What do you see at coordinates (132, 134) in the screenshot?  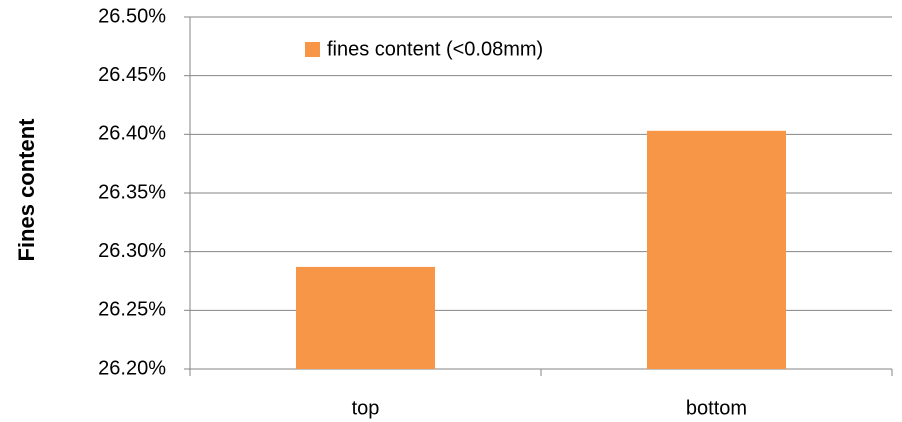 I see `y-tick-label: 26.40%` at bounding box center [132, 134].